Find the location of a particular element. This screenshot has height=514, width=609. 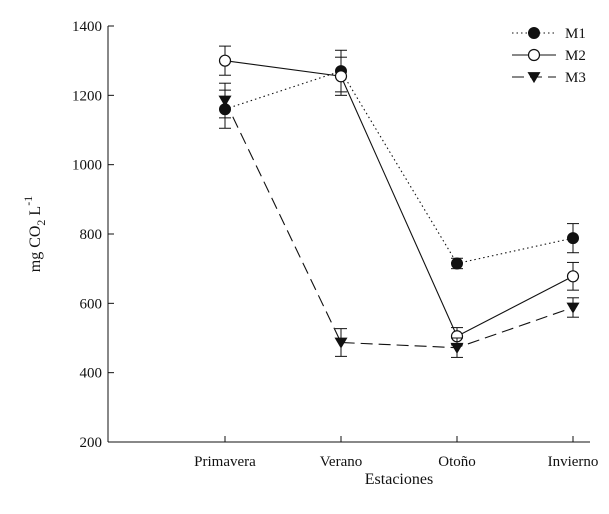

y-axis-ticks: 200 400 600 800 1000 1200 1400 is located at coordinates (93, 235).